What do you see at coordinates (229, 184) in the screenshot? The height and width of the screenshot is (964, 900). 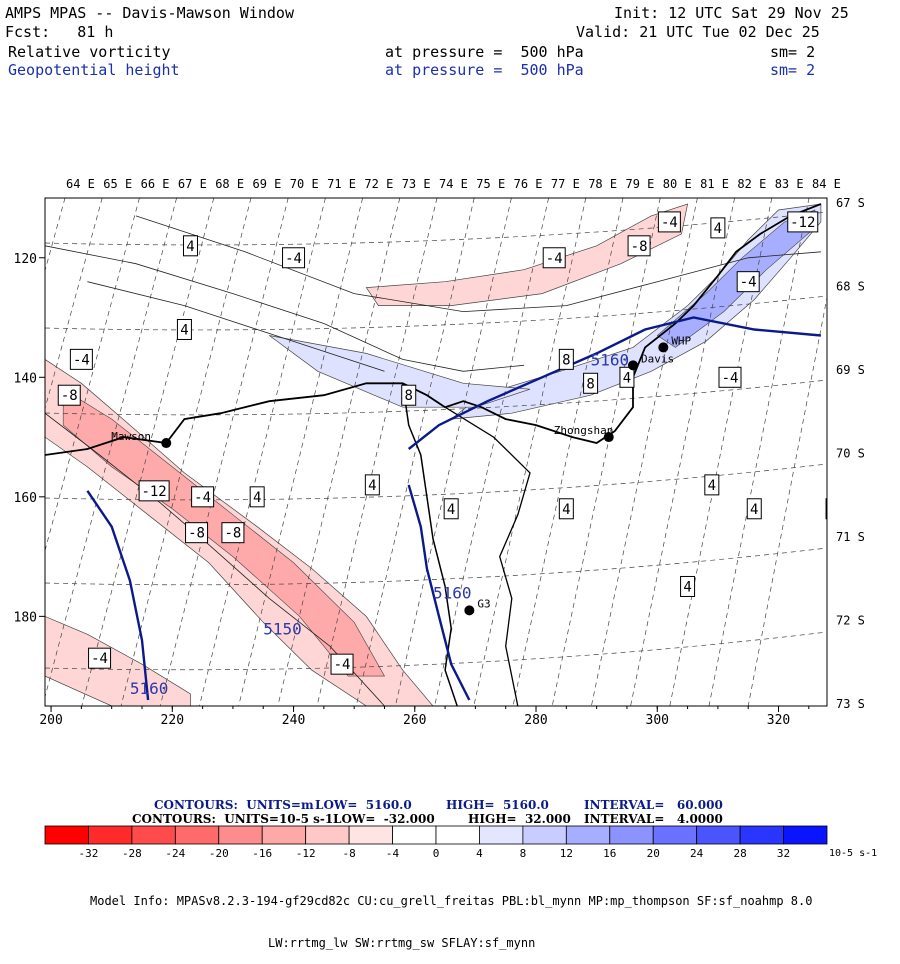 I see `longitude-label: 68 E` at bounding box center [229, 184].